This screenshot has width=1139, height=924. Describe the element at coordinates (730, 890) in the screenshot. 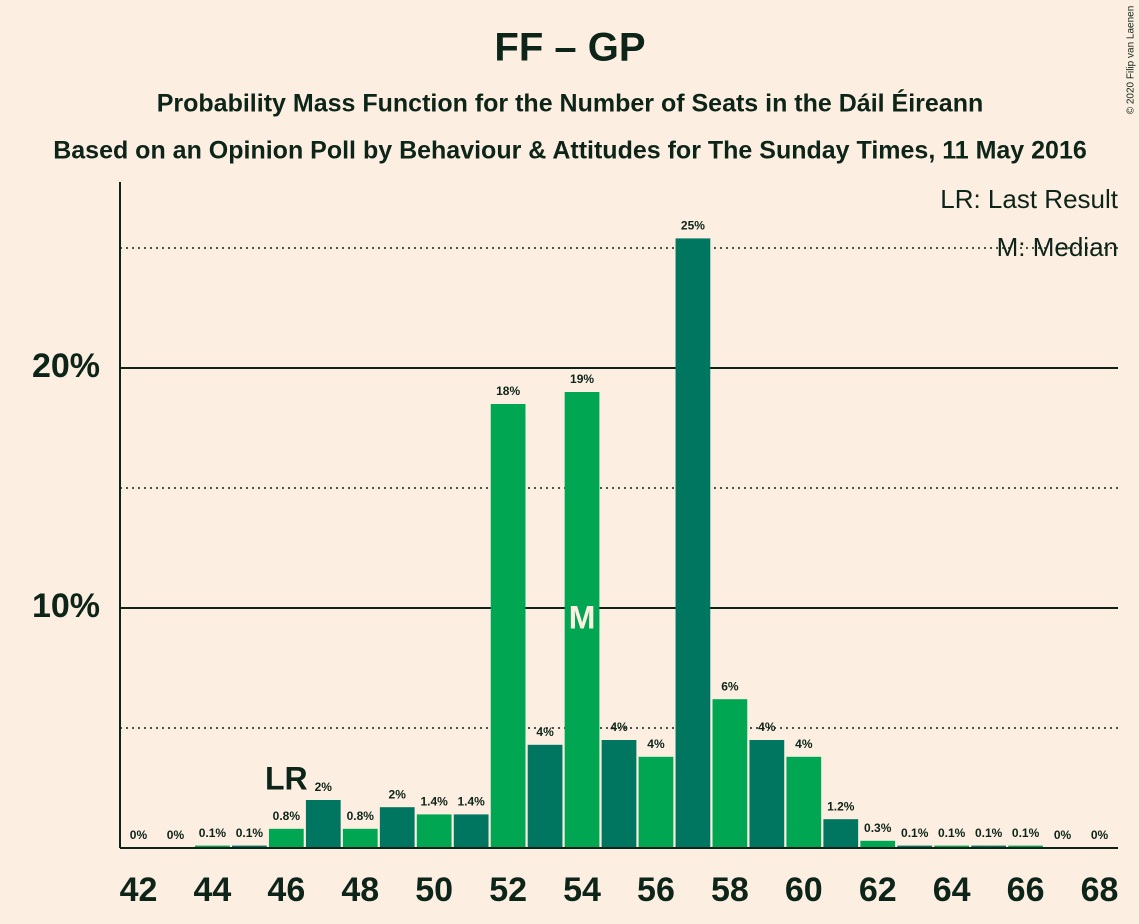

I see `x-tick-label: 58` at that location.